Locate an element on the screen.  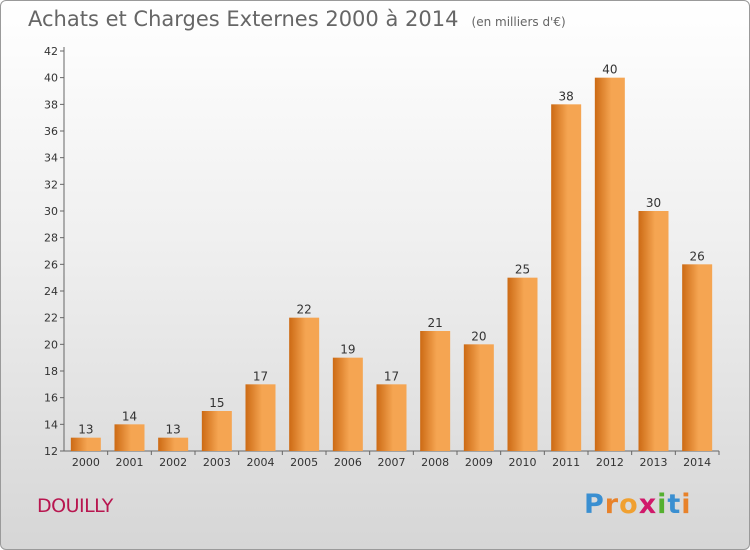
bar-2014 is located at coordinates (697, 357).